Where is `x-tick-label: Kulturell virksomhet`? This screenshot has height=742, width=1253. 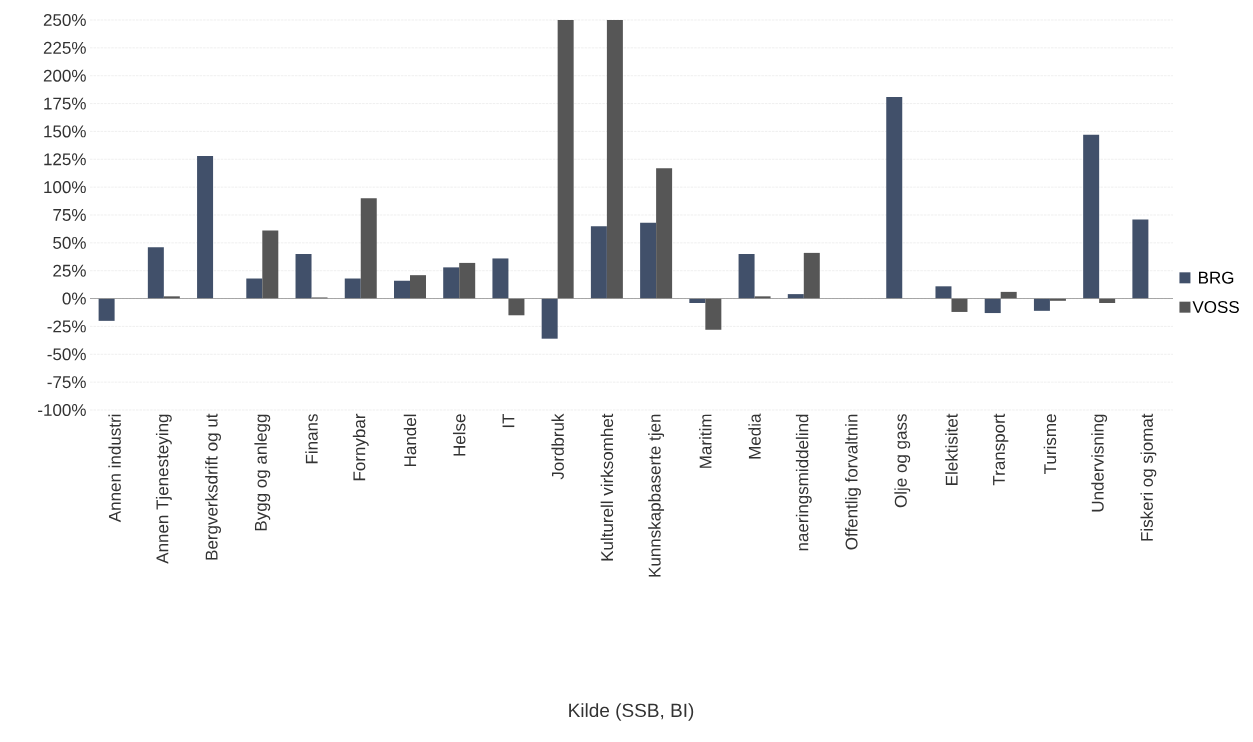 x-tick-label: Kulturell virksomhet is located at coordinates (607, 487).